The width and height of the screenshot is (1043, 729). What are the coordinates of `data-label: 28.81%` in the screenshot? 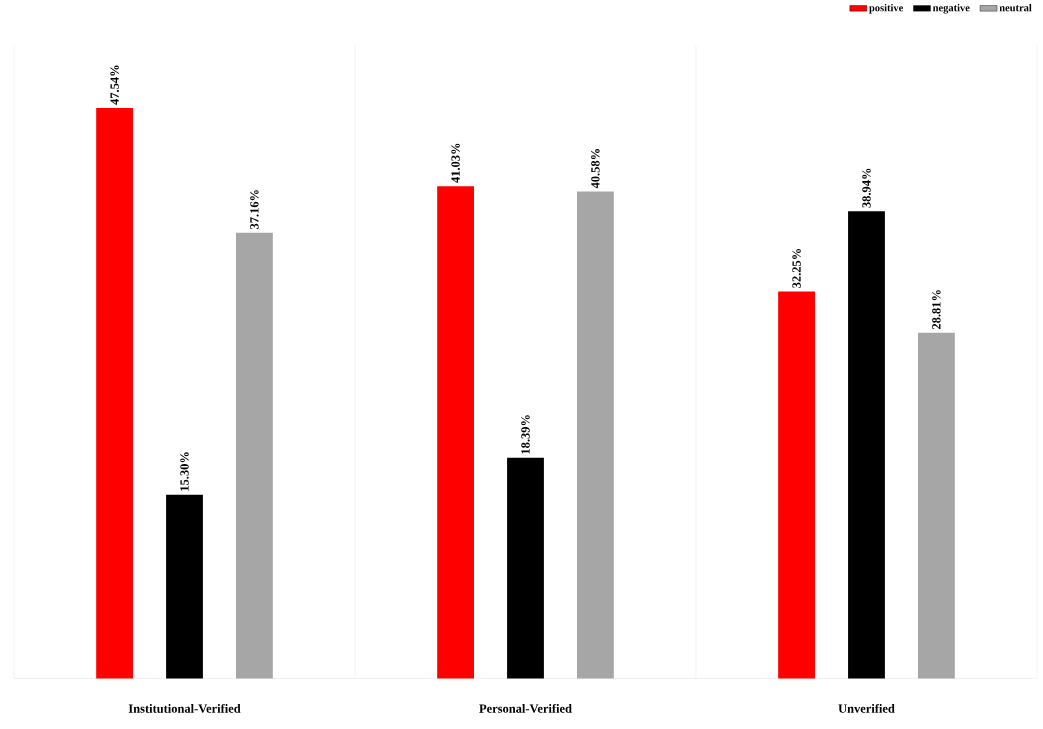 It's located at (936, 309).